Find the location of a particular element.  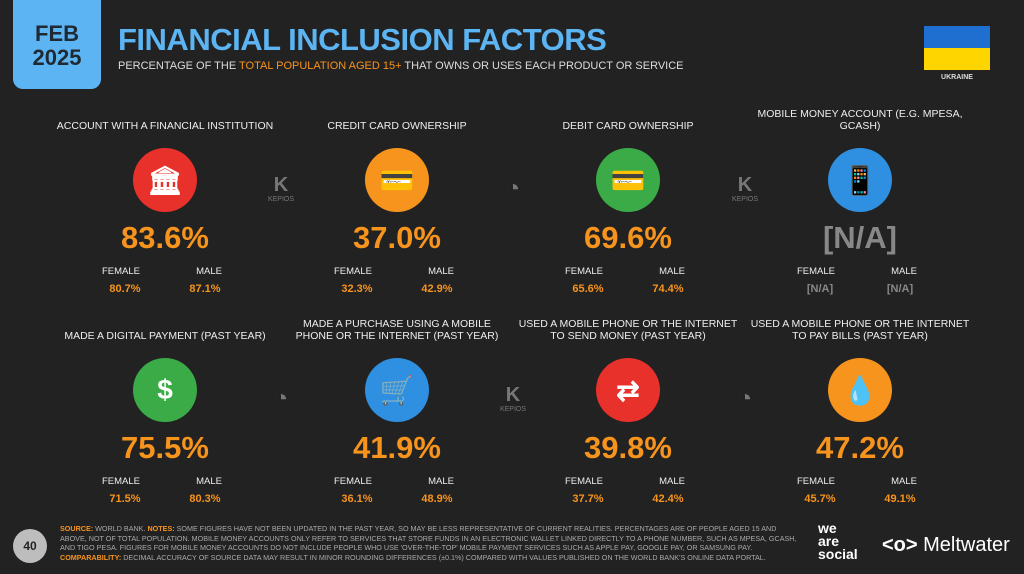

female-value: 80.7% is located at coordinates (125, 289).